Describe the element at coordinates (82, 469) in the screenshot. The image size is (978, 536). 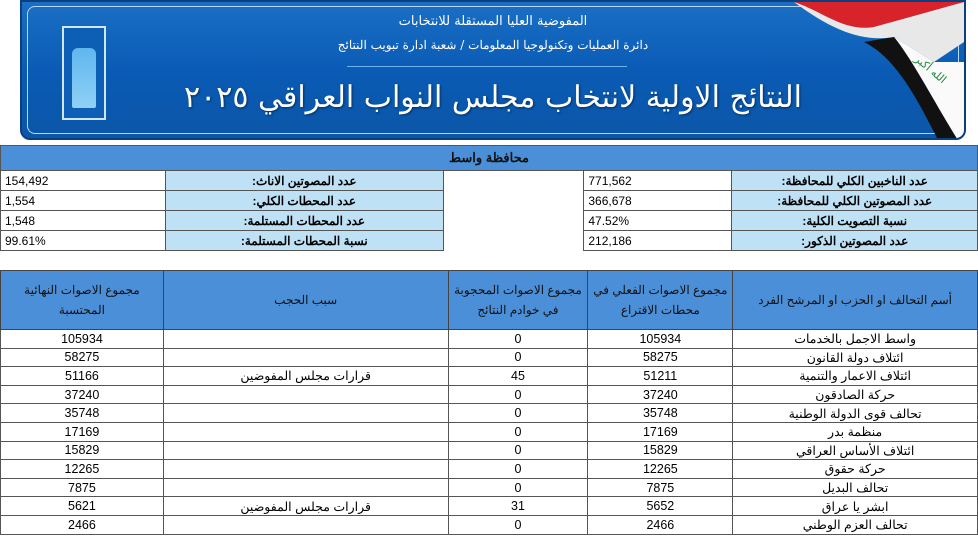
I see `final-votes: 12265` at that location.